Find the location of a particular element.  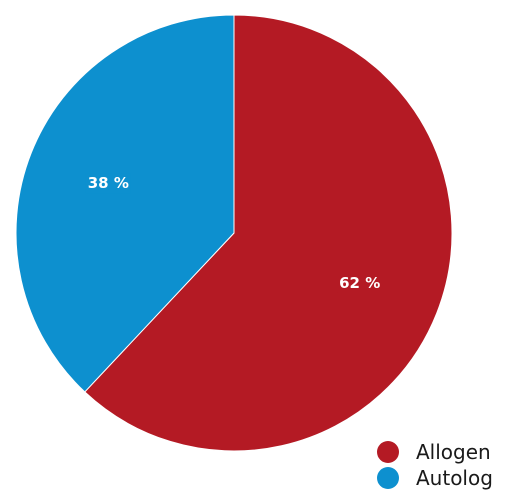

pie-labels: 62 % 38 % is located at coordinates (234, 233).